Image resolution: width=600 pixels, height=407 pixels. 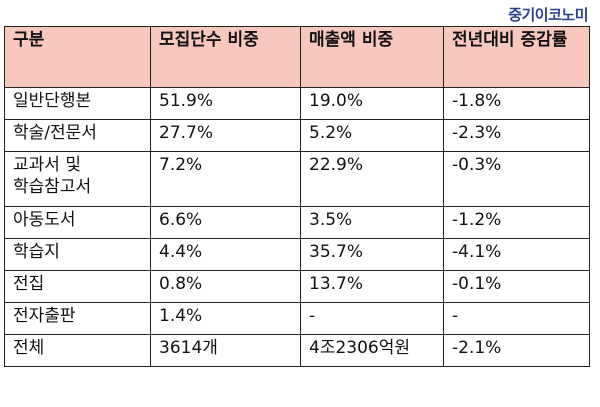 I want to click on table-header-row: 구분 모집단수 비중 매출액 비중 전년대비 증감률, so click(x=297, y=57).